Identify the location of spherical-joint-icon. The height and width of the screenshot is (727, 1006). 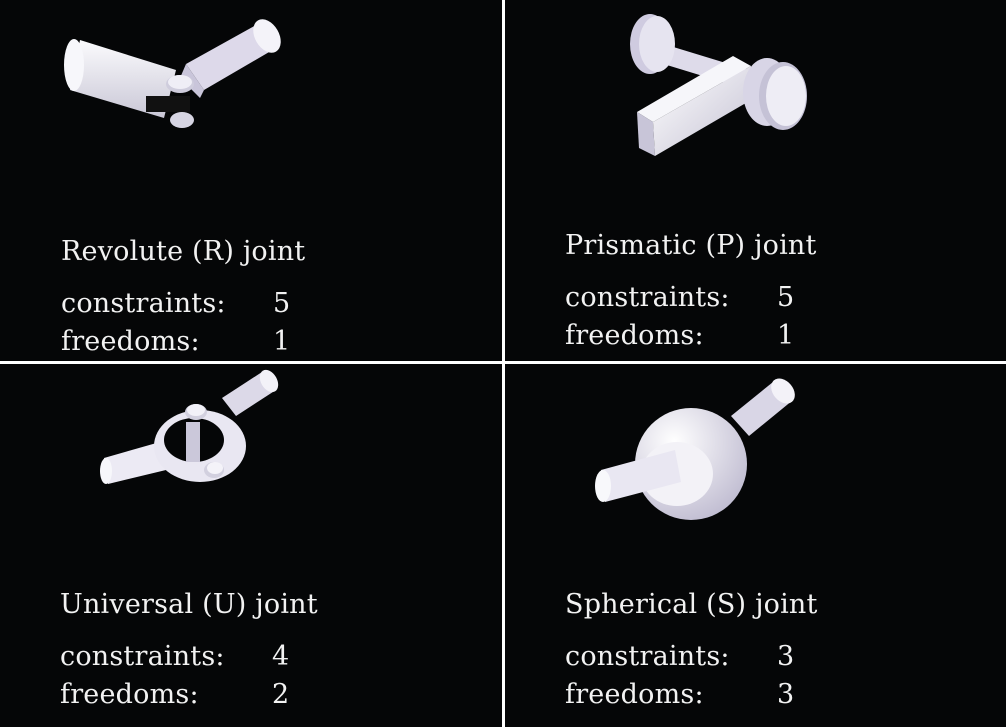
(695, 449).